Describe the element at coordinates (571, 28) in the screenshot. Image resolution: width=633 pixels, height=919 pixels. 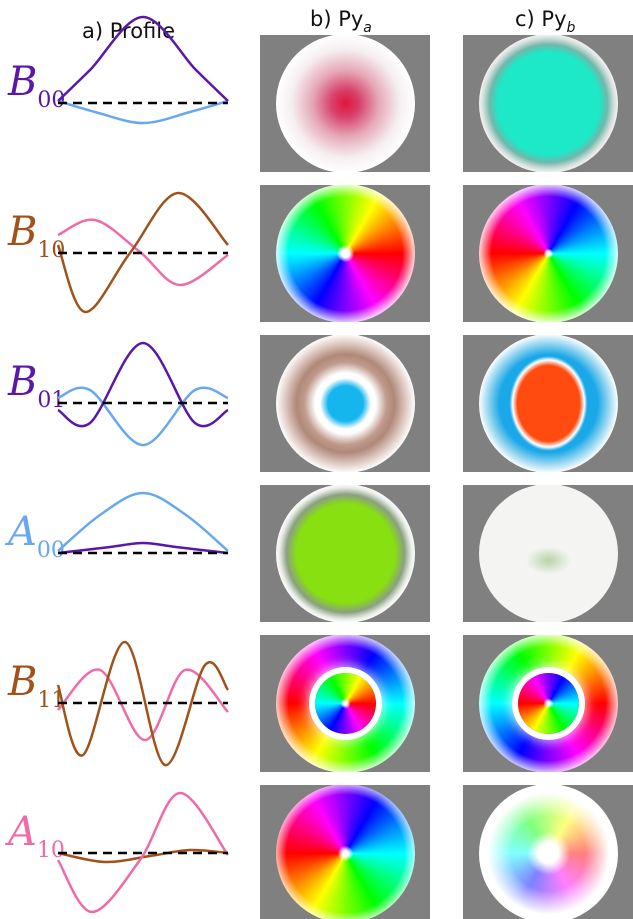
I see `header-subscript: b` at that location.